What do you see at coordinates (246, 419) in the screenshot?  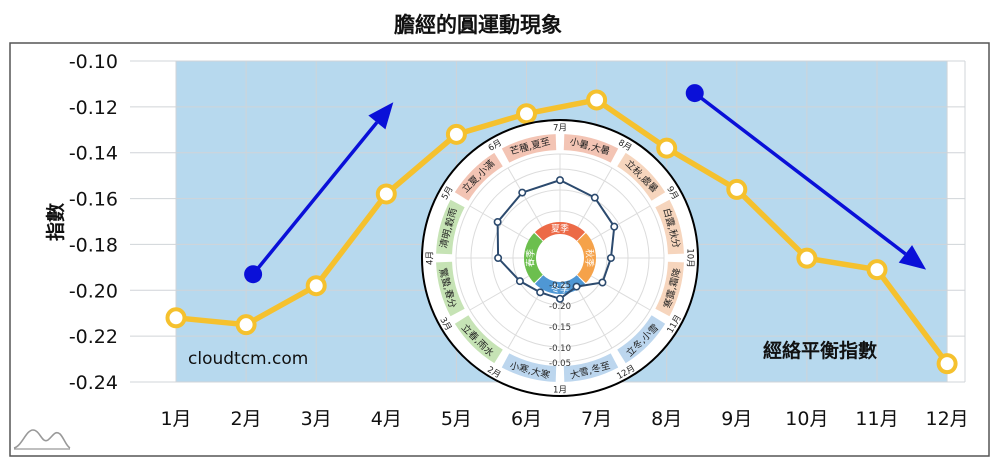 I see `x-tick-label: 2月` at bounding box center [246, 419].